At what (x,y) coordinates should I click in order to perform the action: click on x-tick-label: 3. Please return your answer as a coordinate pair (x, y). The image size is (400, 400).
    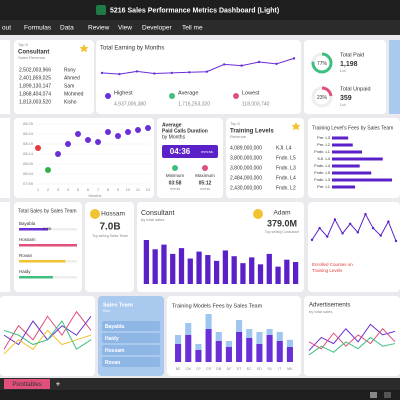
    Looking at the image, I should click on (58, 189).